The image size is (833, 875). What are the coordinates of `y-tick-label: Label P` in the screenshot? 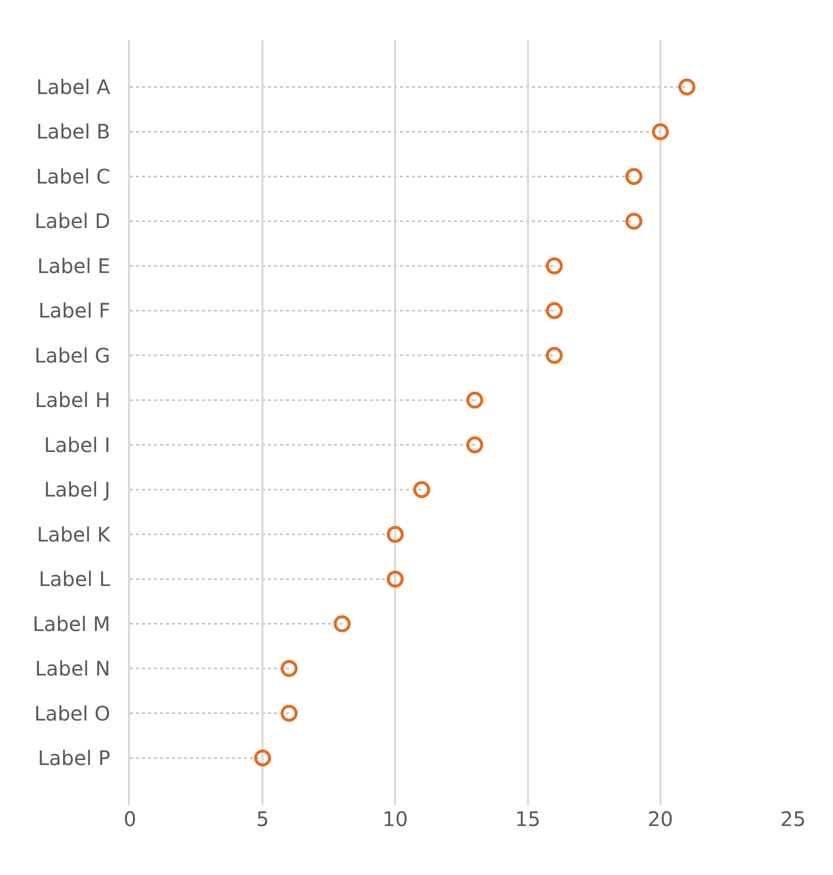 It's located at (74, 758).